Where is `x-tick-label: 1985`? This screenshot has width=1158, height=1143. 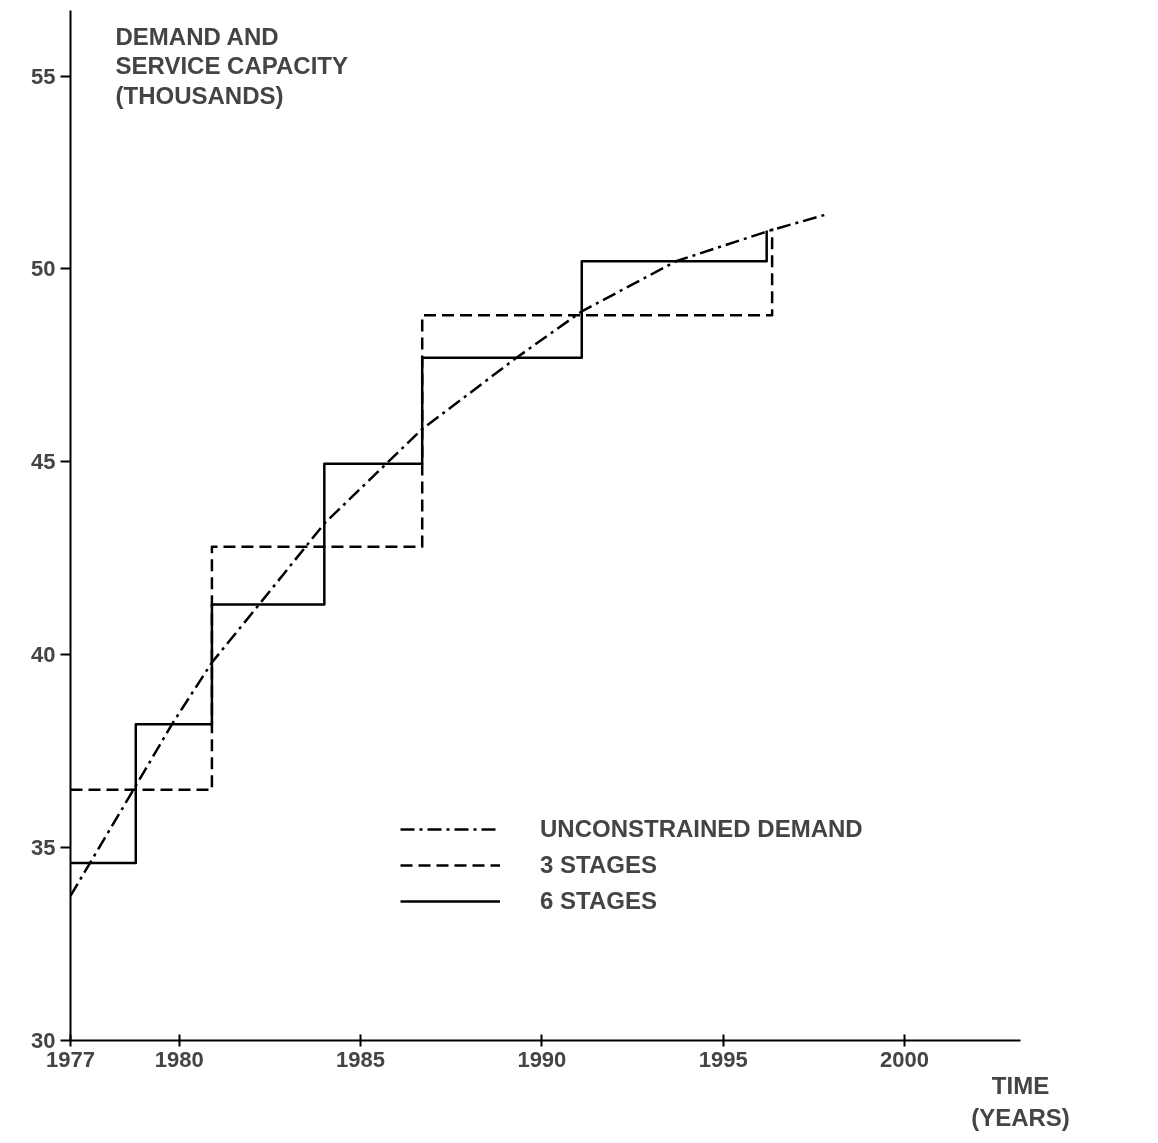 x-tick-label: 1985 is located at coordinates (361, 1059).